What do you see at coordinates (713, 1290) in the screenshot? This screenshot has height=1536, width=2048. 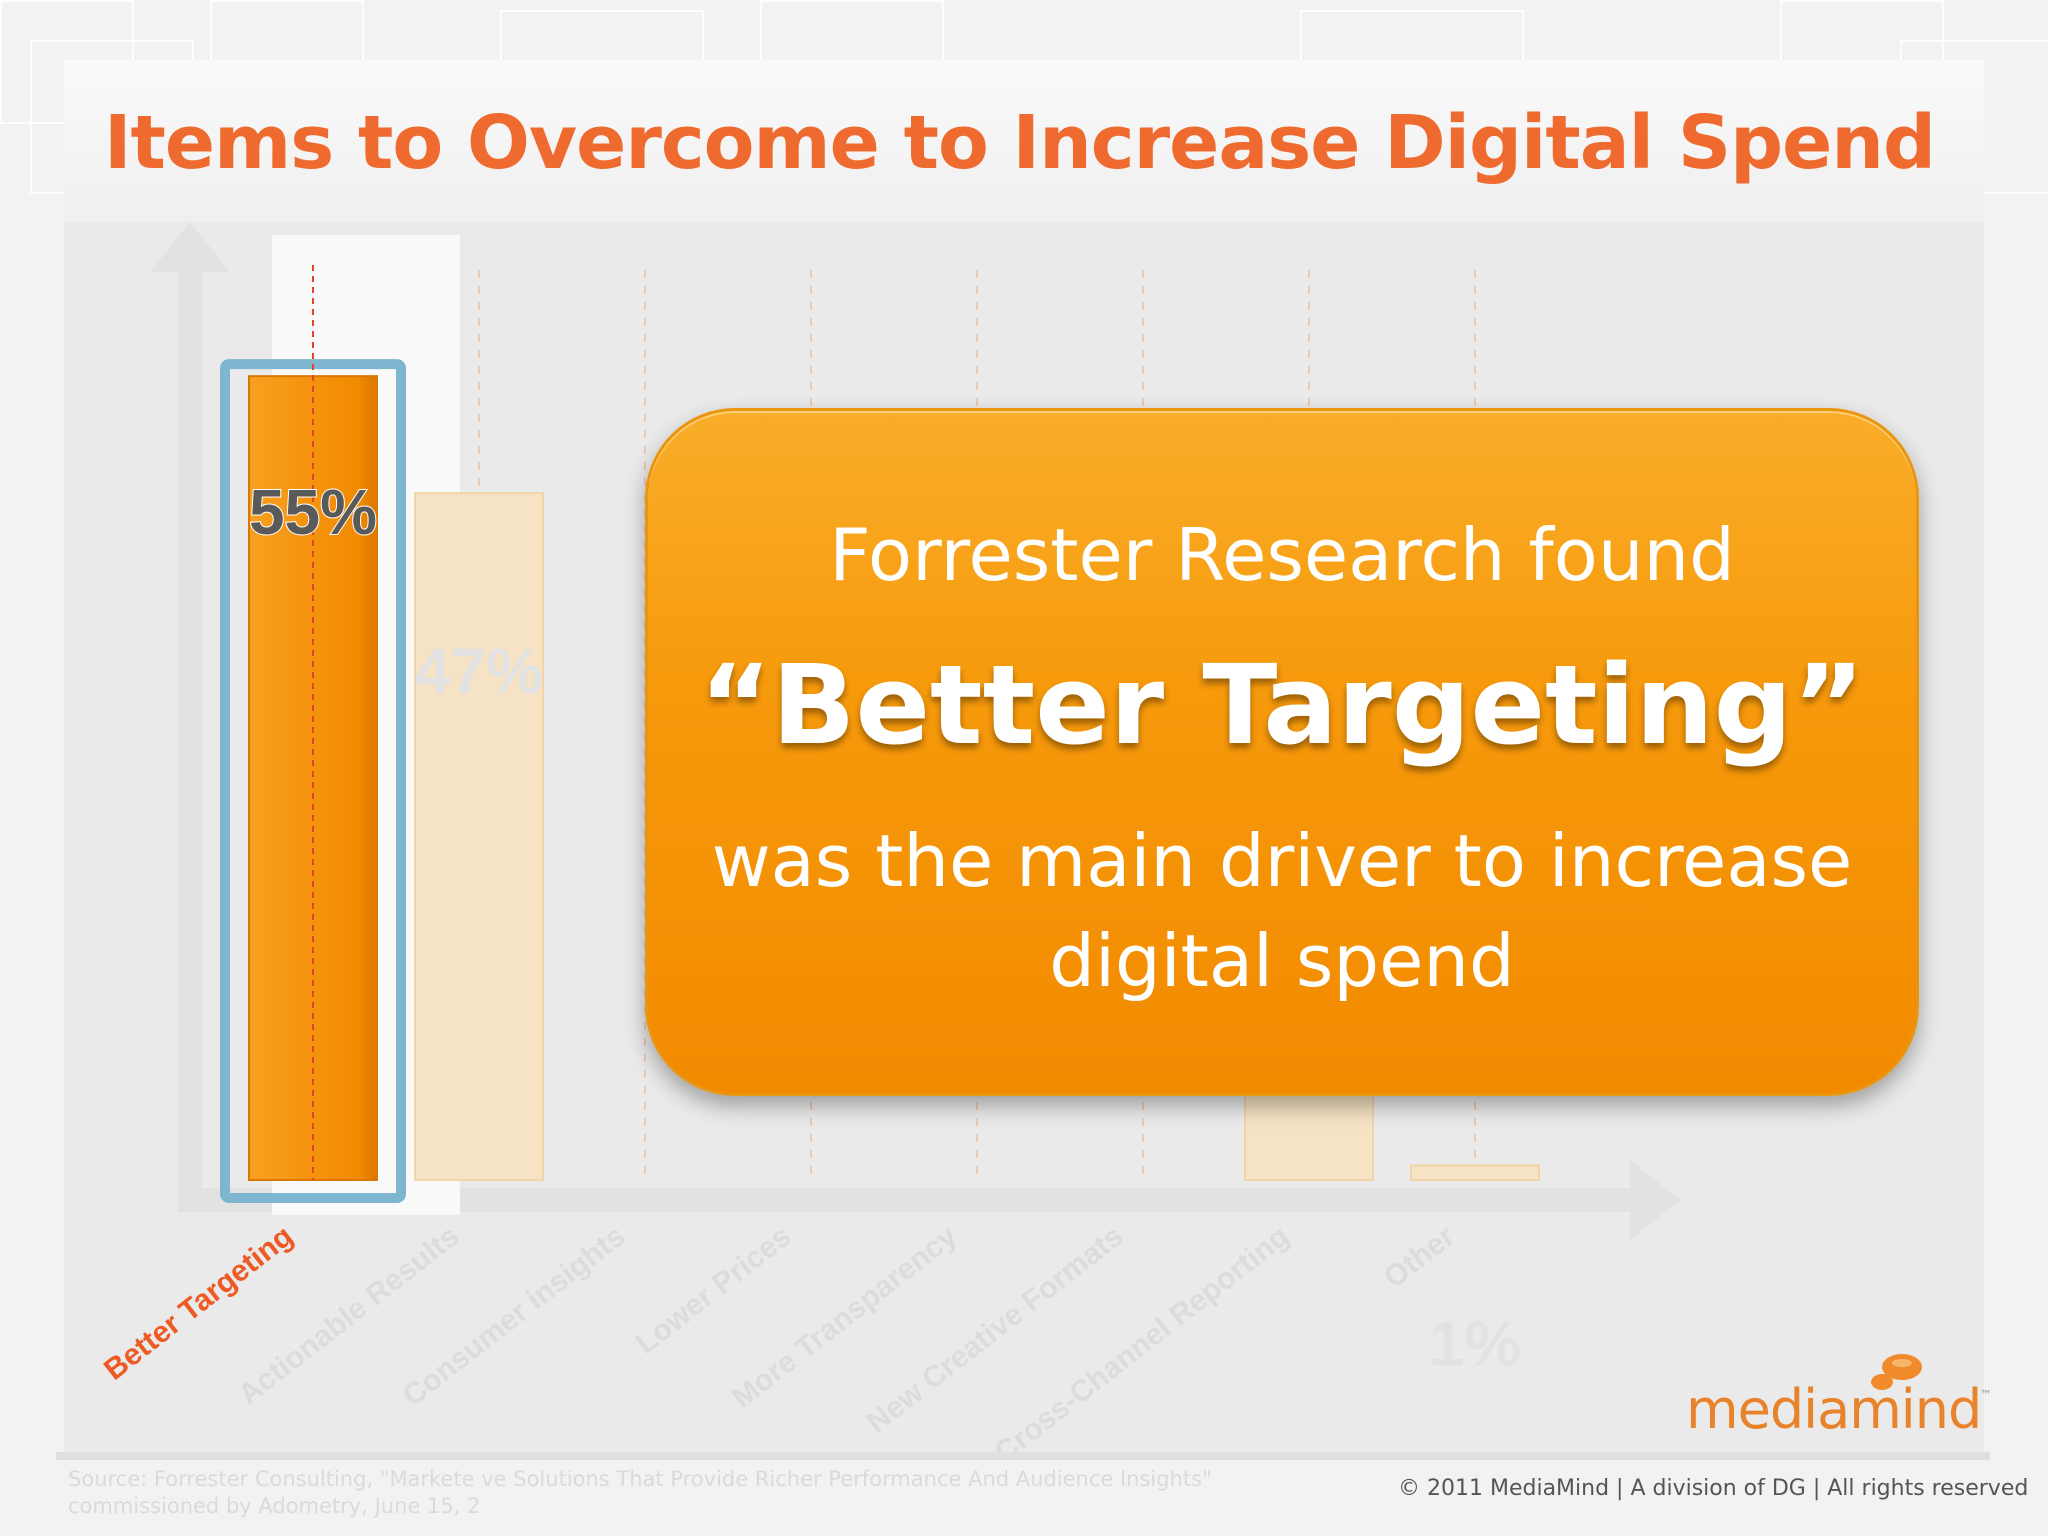 I see `category-label: Lower Prices` at bounding box center [713, 1290].